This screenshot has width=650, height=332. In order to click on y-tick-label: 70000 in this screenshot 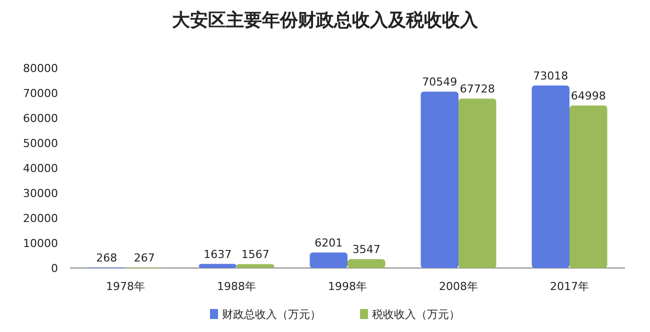, I will do `click(40, 93)`.